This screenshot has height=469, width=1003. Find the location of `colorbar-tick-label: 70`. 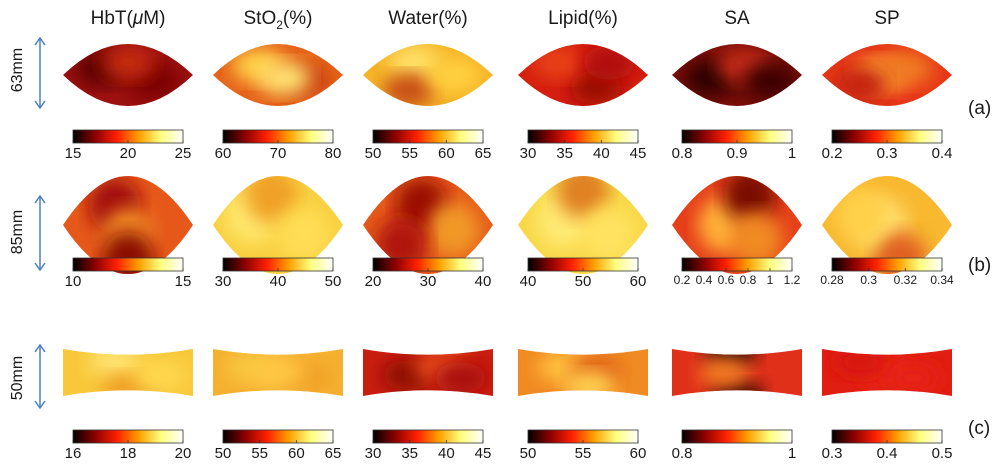

colorbar-tick-label: 70 is located at coordinates (278, 153).